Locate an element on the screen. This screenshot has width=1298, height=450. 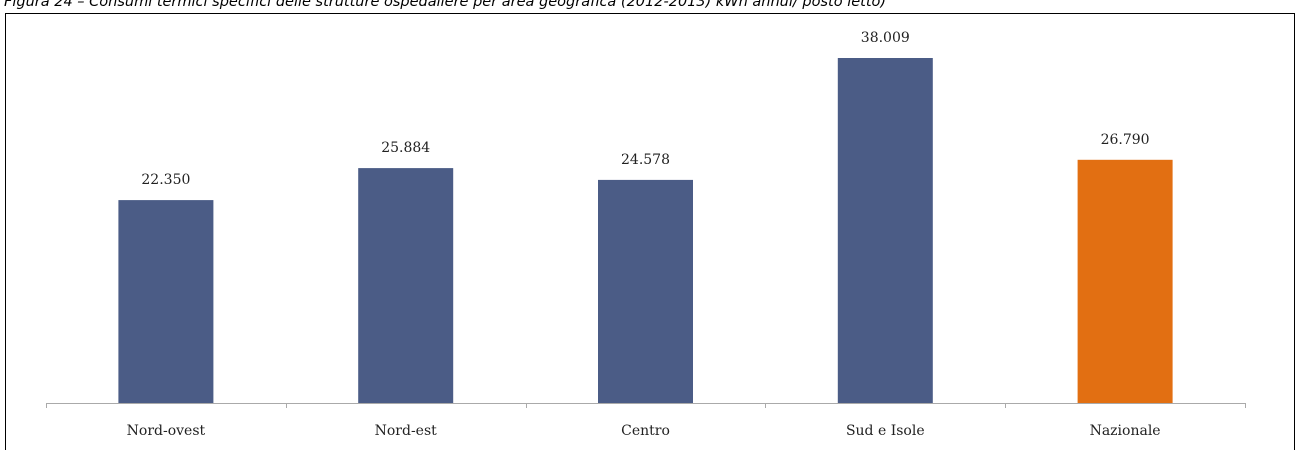
category-label-centro: Centro is located at coordinates (645, 431).